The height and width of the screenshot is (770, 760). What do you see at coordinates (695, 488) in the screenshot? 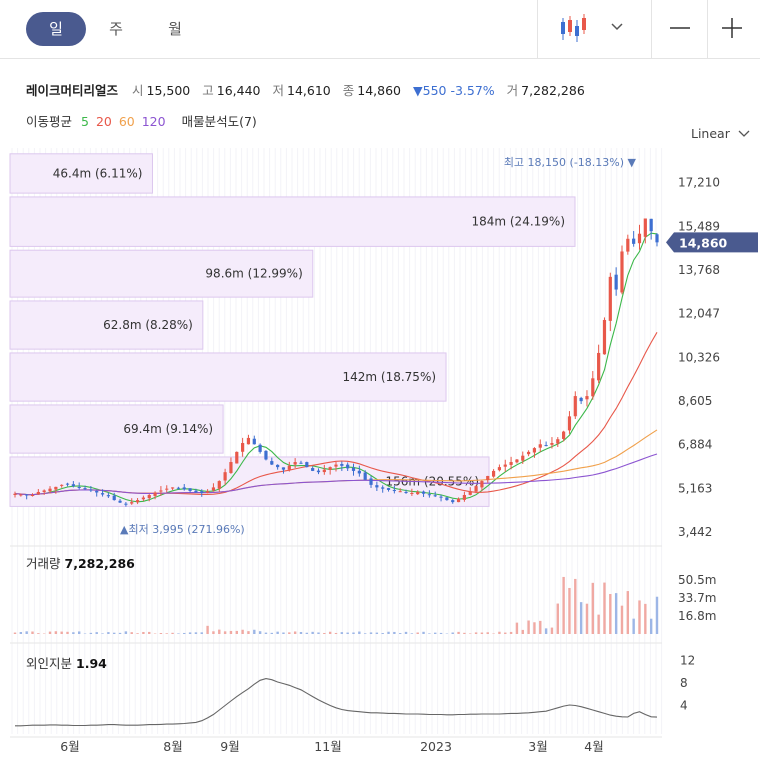
I see `y-tick-label: 5,163` at bounding box center [695, 488].